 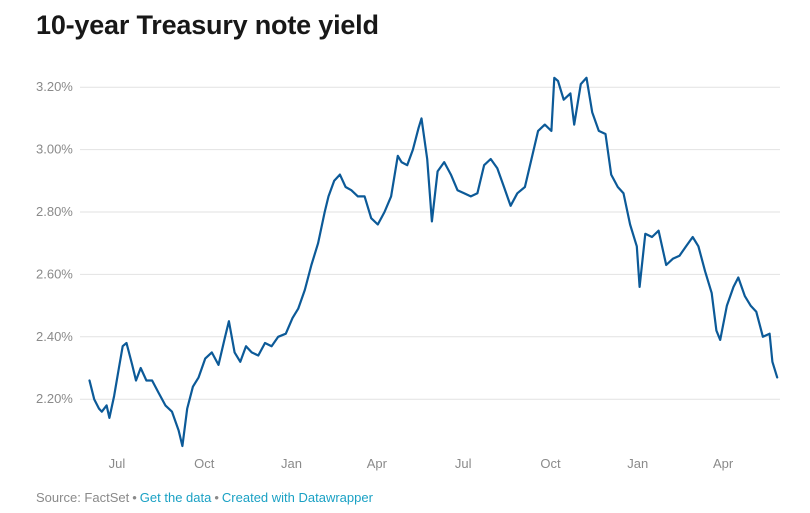 What do you see at coordinates (83, 497) in the screenshot?
I see `source-note: Source: FactSet` at bounding box center [83, 497].